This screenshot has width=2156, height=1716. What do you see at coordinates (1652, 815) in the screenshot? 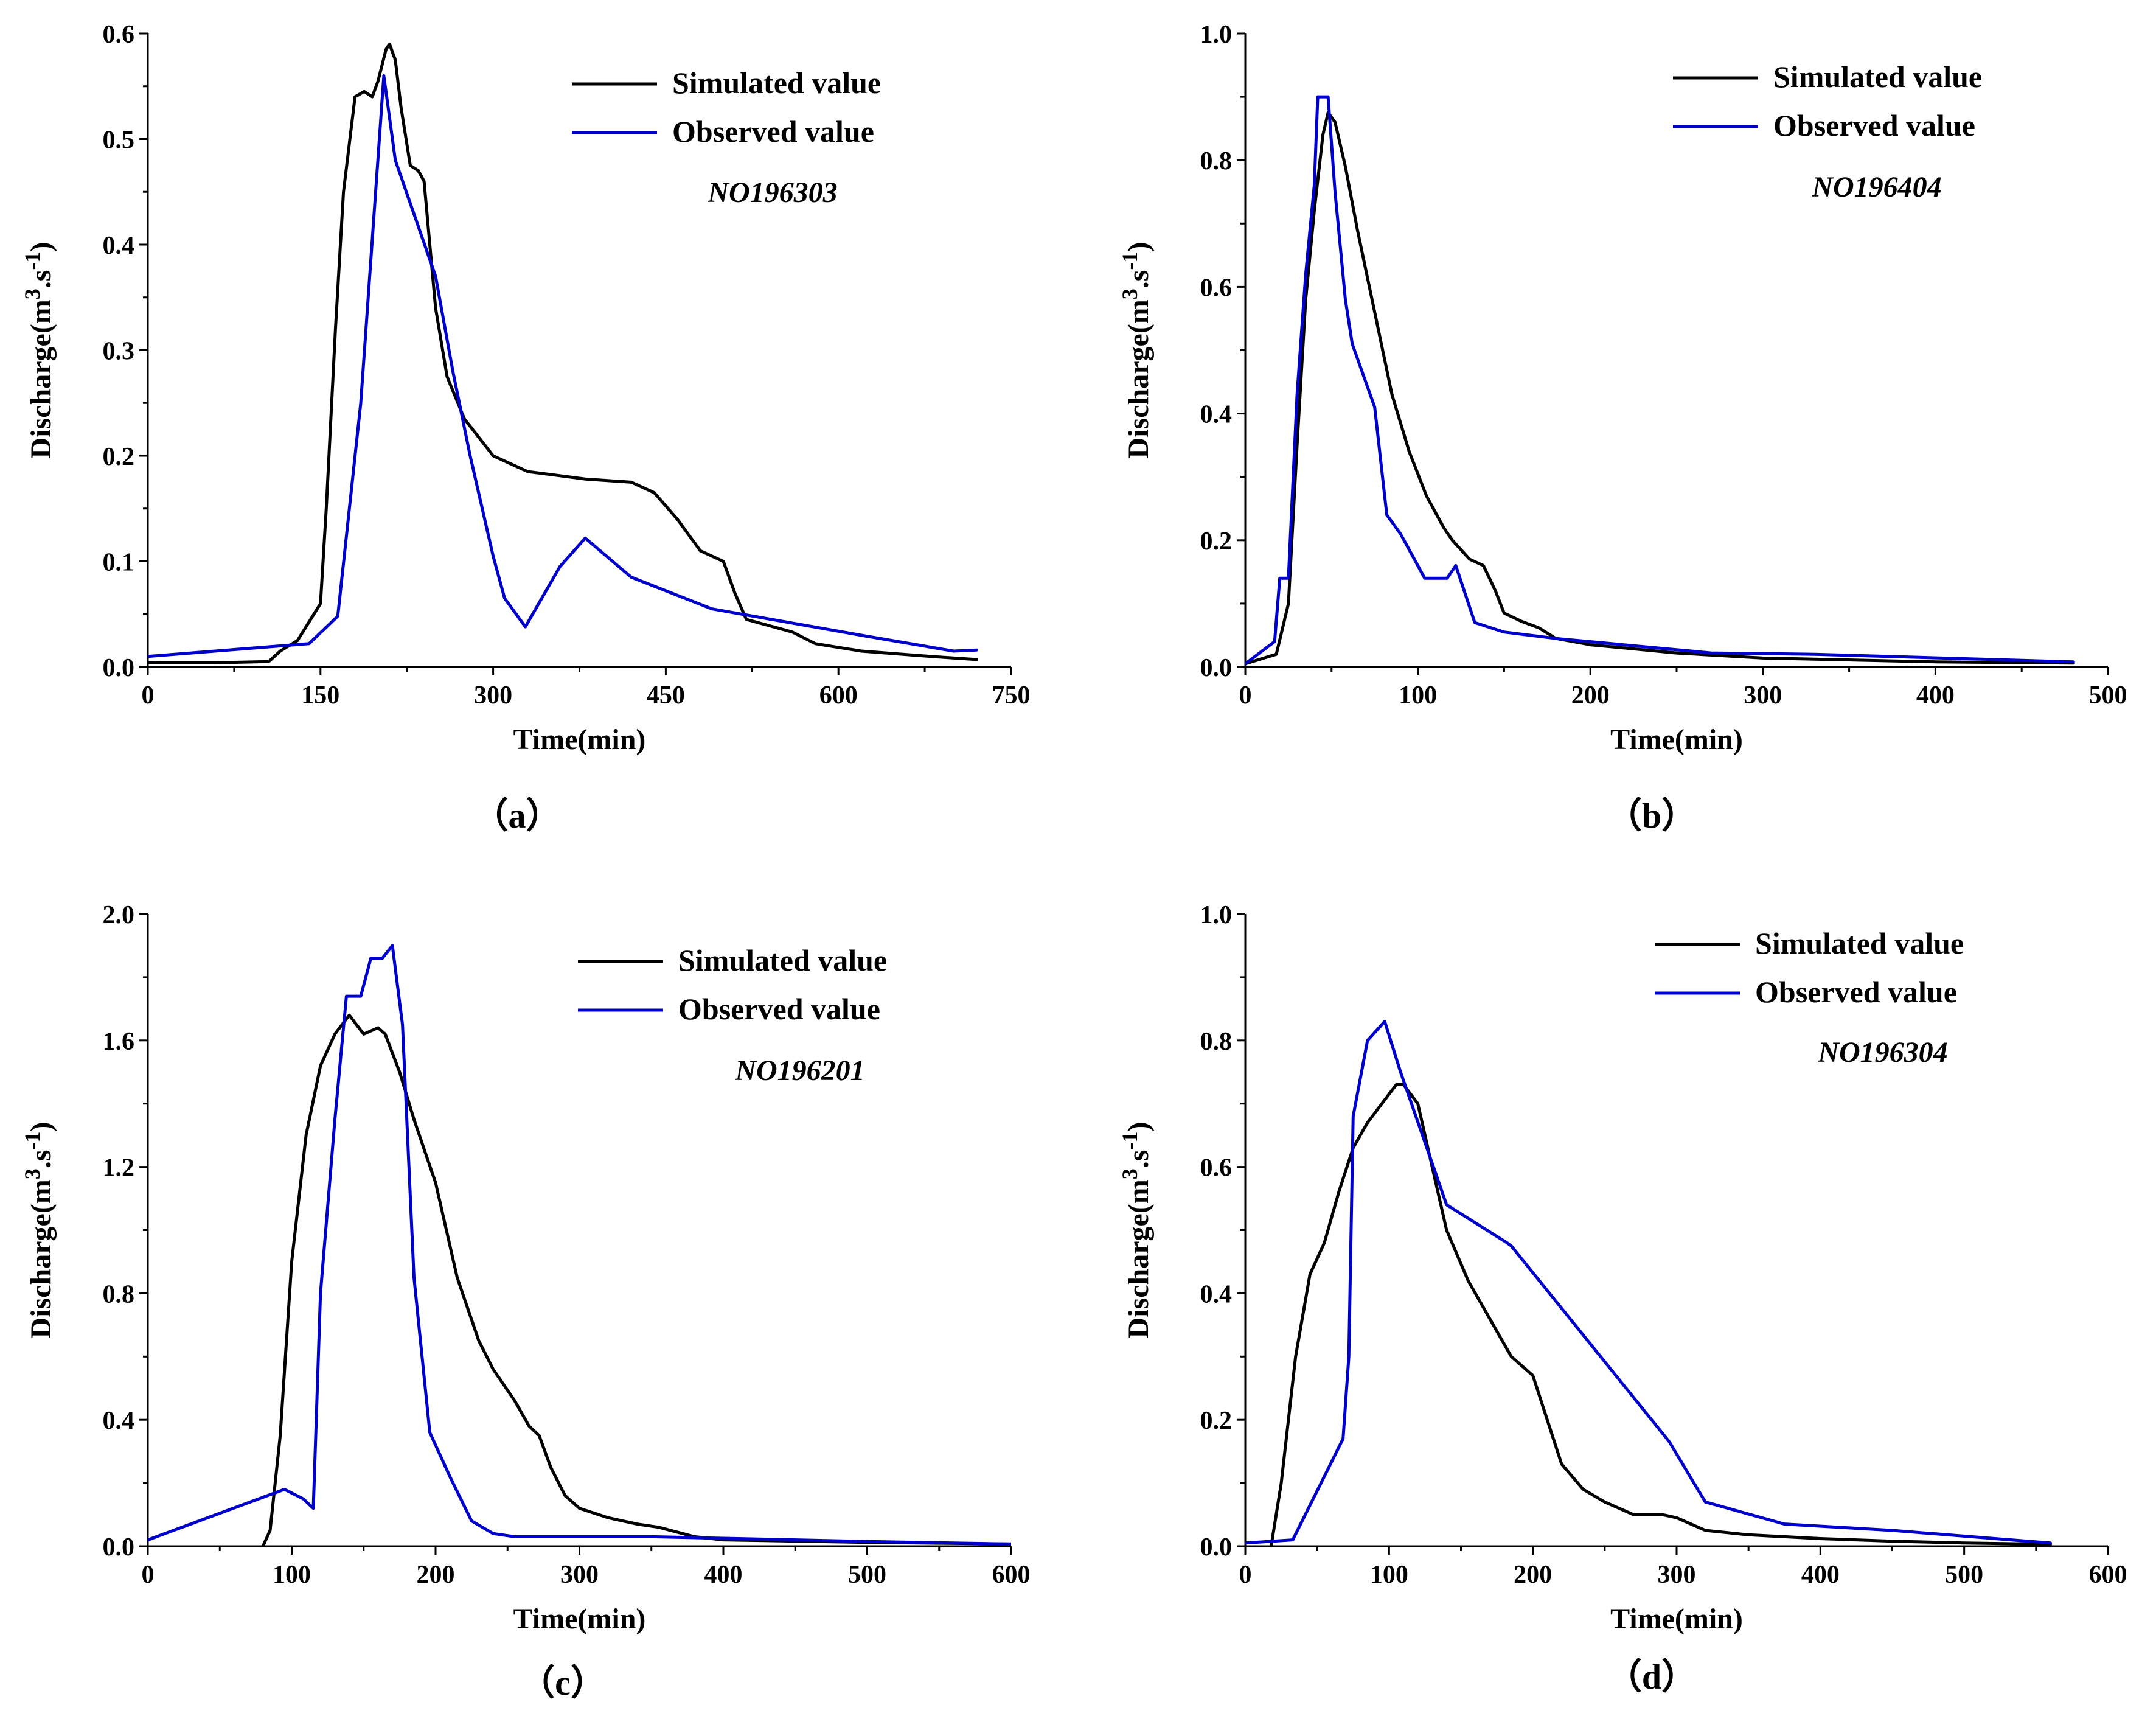
I see `panel-label: （b）` at bounding box center [1652, 815].